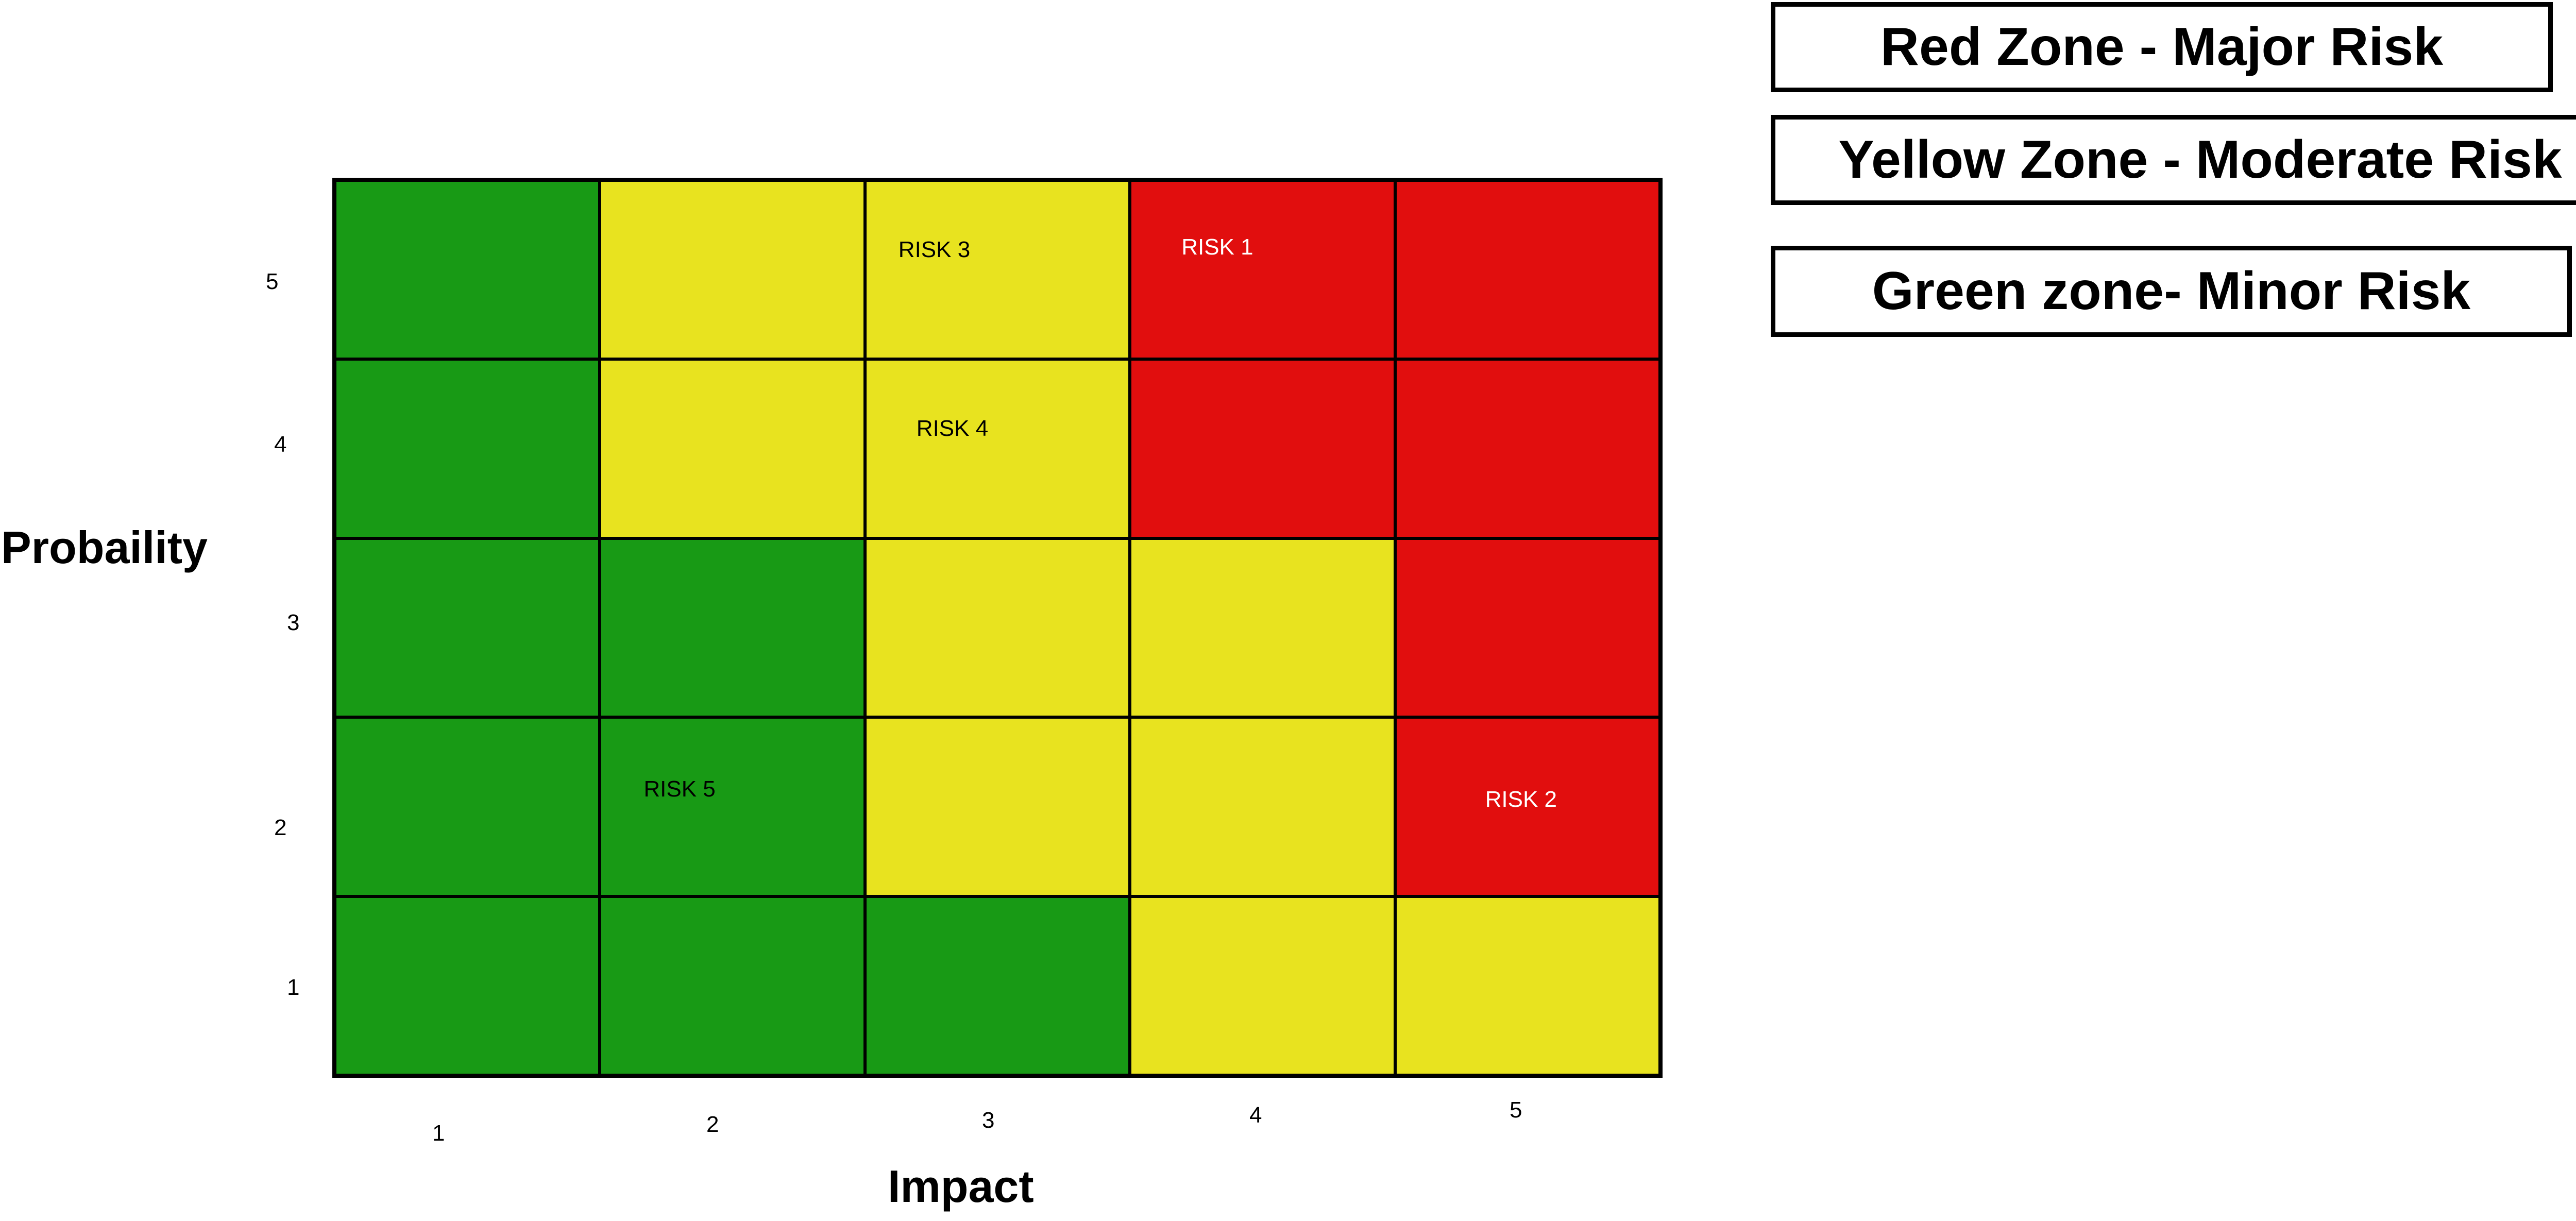  Describe the element at coordinates (732, 270) in the screenshot. I see `cell-p5-i2` at that location.